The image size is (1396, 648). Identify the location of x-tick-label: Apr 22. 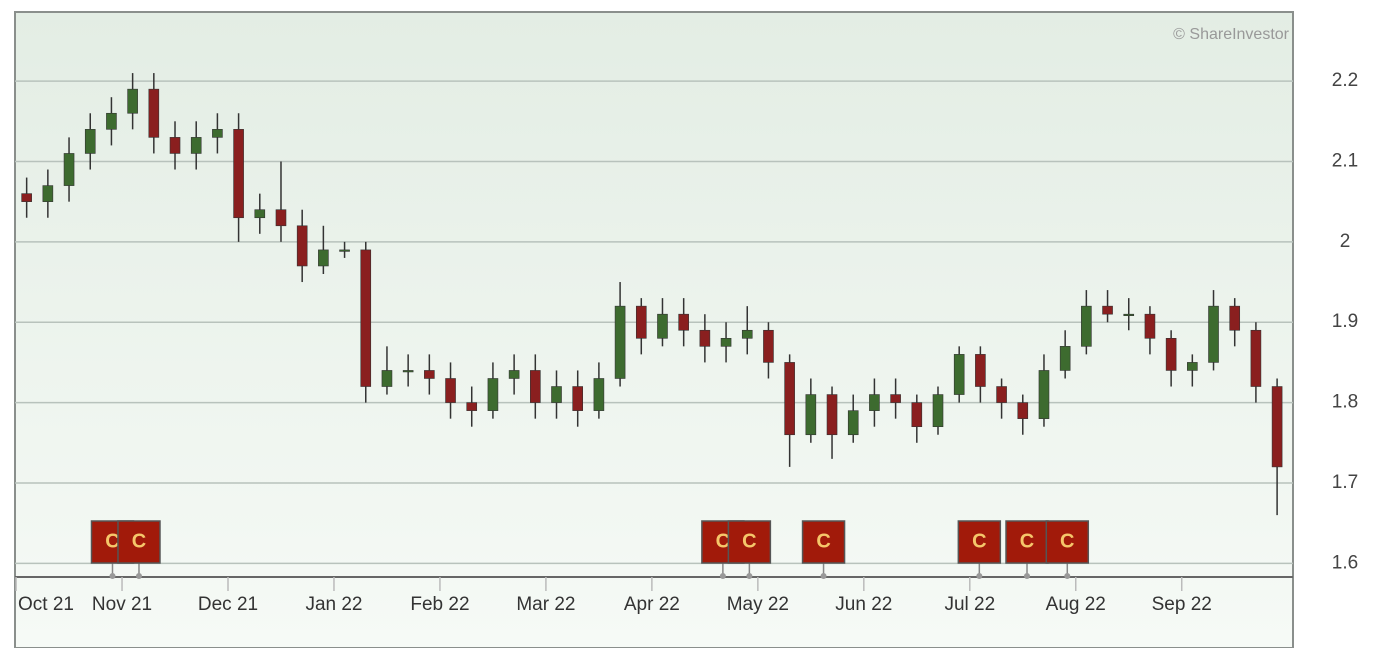
(652, 604).